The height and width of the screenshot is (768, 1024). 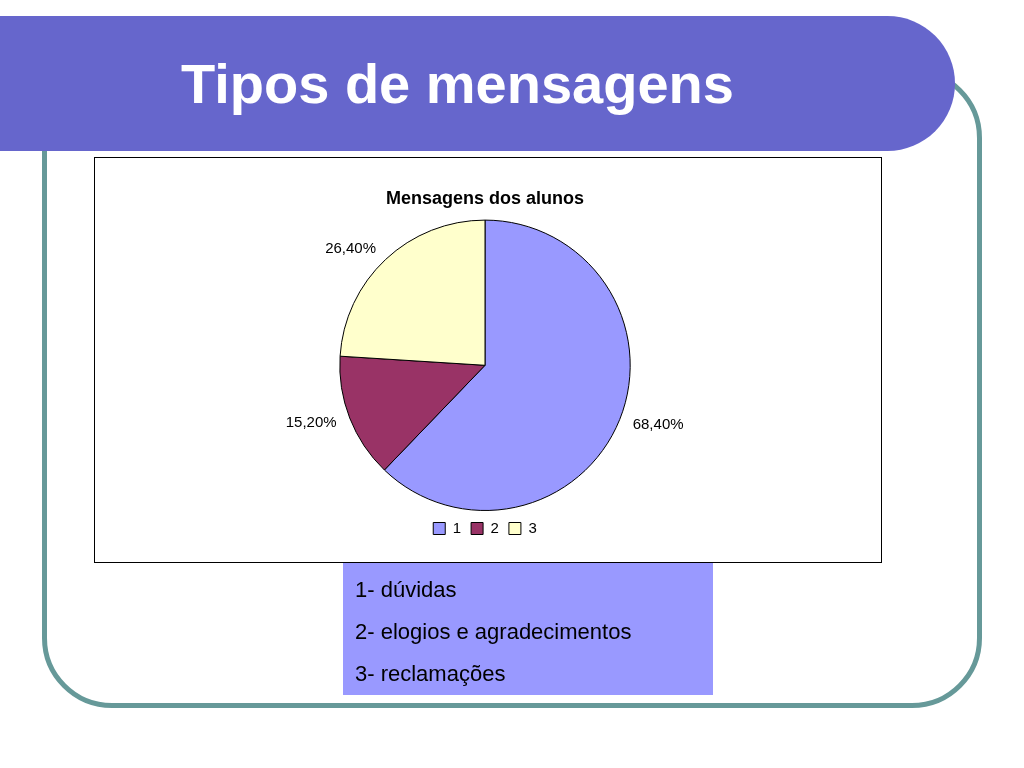 I want to click on legend-label: 2, so click(x=494, y=527).